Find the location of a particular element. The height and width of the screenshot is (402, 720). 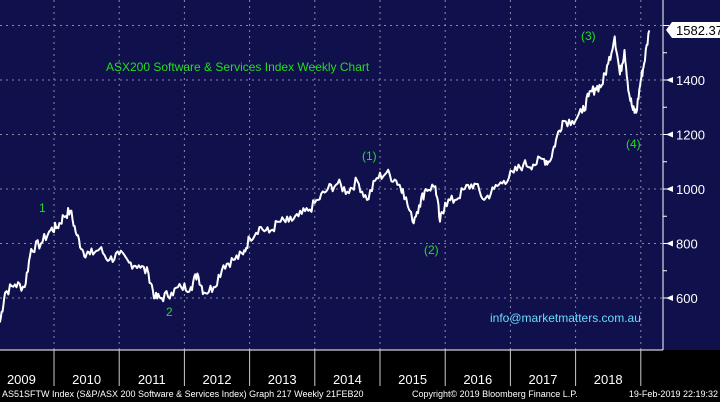

annotation-wave-4: (4) is located at coordinates (633, 144).